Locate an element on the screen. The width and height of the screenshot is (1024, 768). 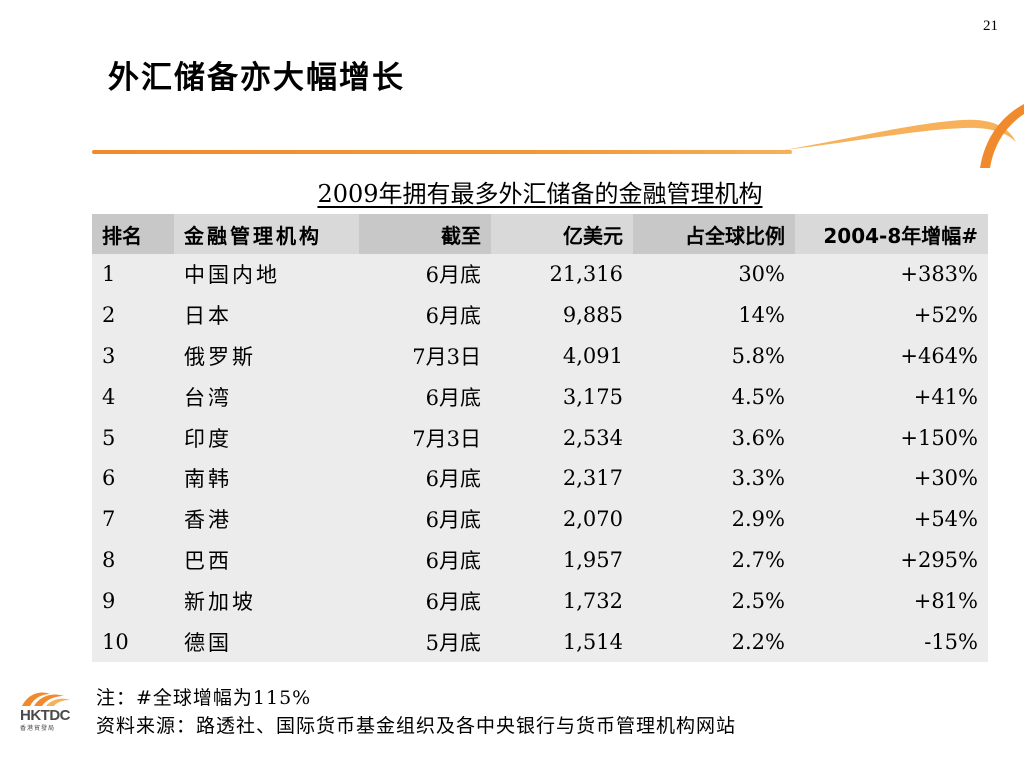
orange-swoosh-decoration is located at coordinates (904, 136).